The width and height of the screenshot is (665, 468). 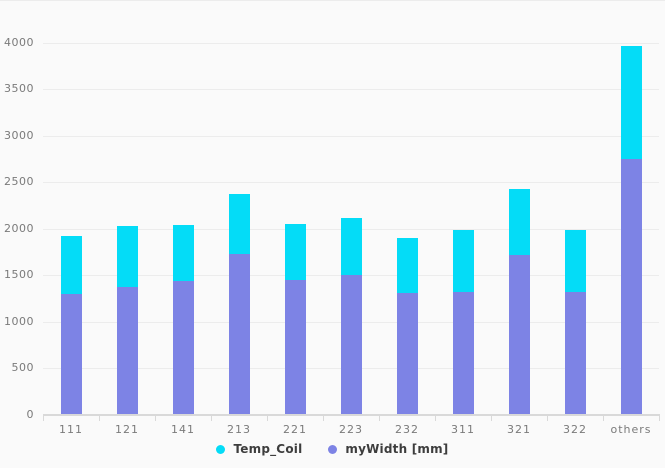 What do you see at coordinates (183, 429) in the screenshot?
I see `x-axis-label-141: 141` at bounding box center [183, 429].